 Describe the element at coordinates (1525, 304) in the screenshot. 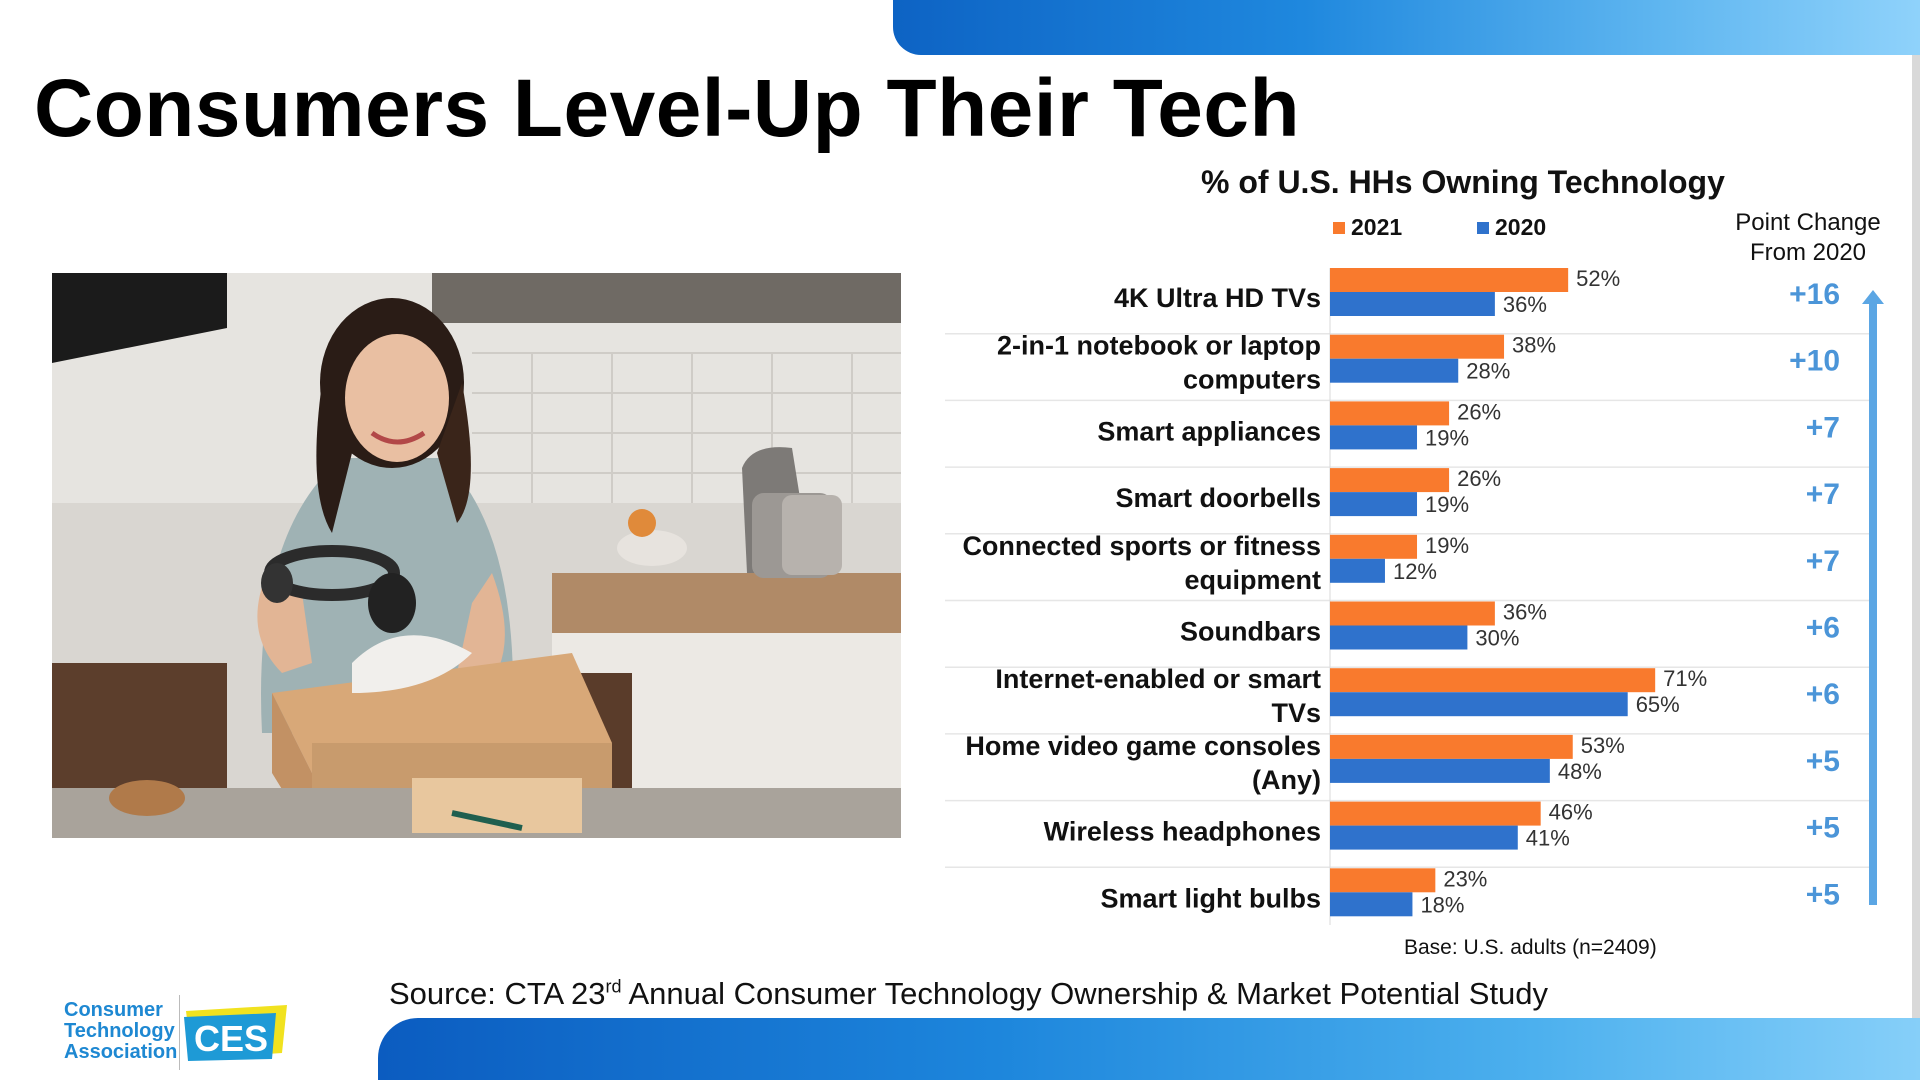

I see `data-label-2020: 36%` at that location.